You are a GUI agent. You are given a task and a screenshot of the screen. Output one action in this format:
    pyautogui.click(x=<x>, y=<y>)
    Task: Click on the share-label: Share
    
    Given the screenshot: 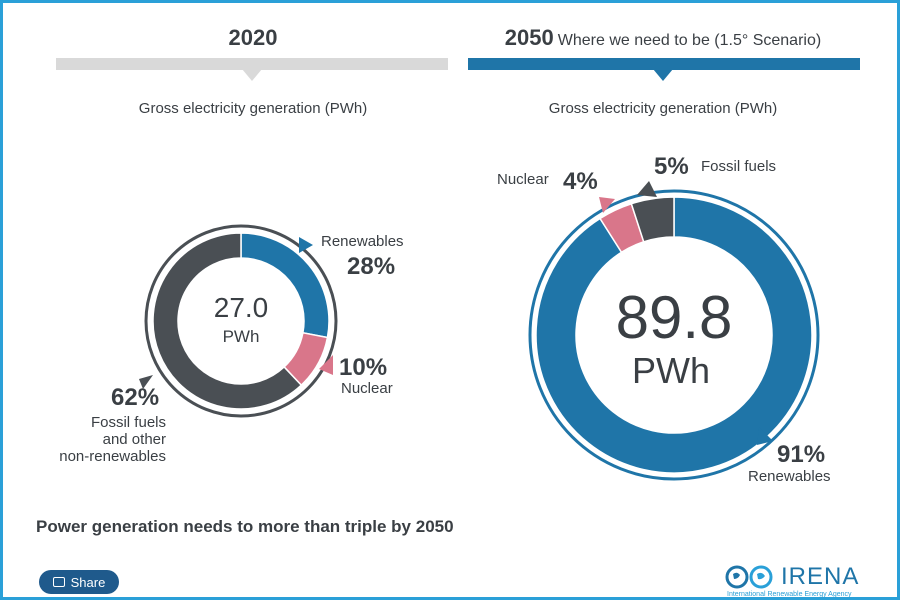 What is the action you would take?
    pyautogui.click(x=88, y=582)
    